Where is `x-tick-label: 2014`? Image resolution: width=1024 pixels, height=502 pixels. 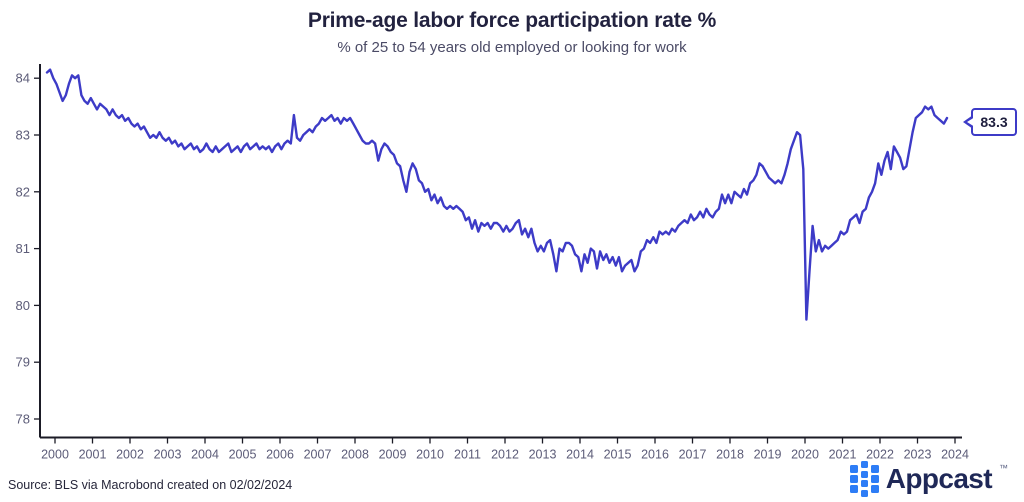
x-tick-label: 2014 is located at coordinates (580, 455).